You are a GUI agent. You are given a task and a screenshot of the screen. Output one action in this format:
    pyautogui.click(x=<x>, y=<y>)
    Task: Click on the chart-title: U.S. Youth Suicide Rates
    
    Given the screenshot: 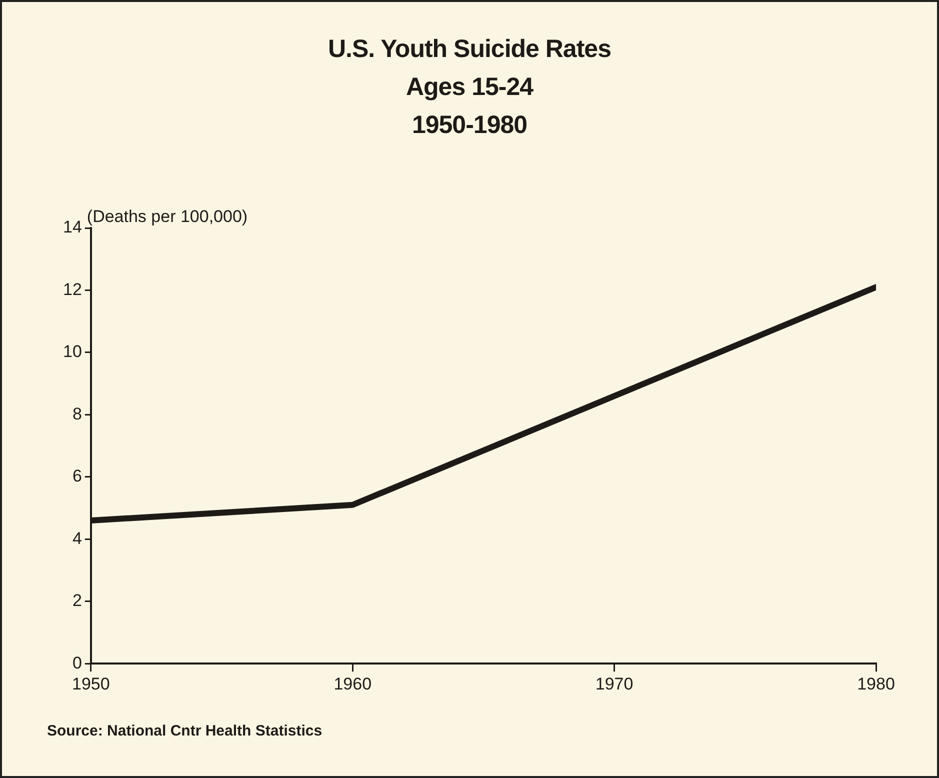 What is the action you would take?
    pyautogui.click(x=469, y=49)
    